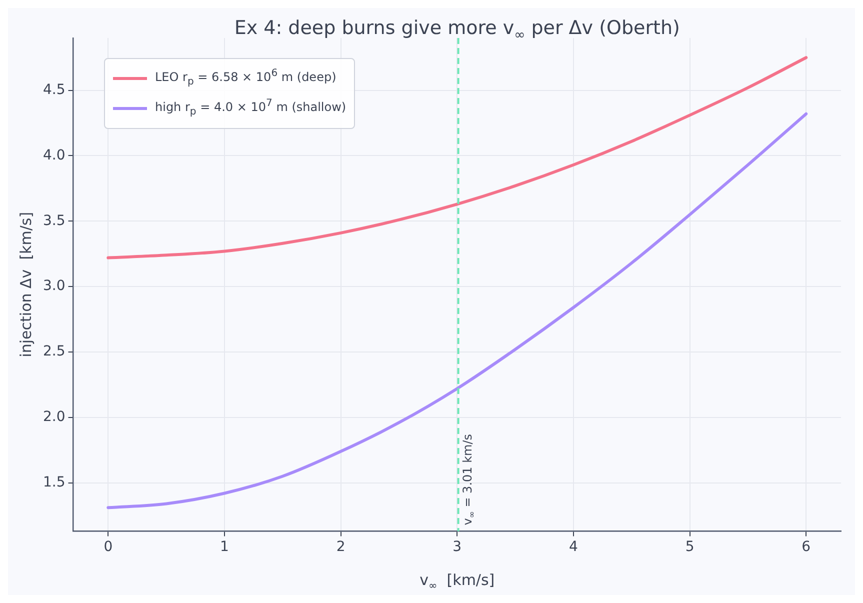  I want to click on y-tick-label: 2.5, so click(54, 352).